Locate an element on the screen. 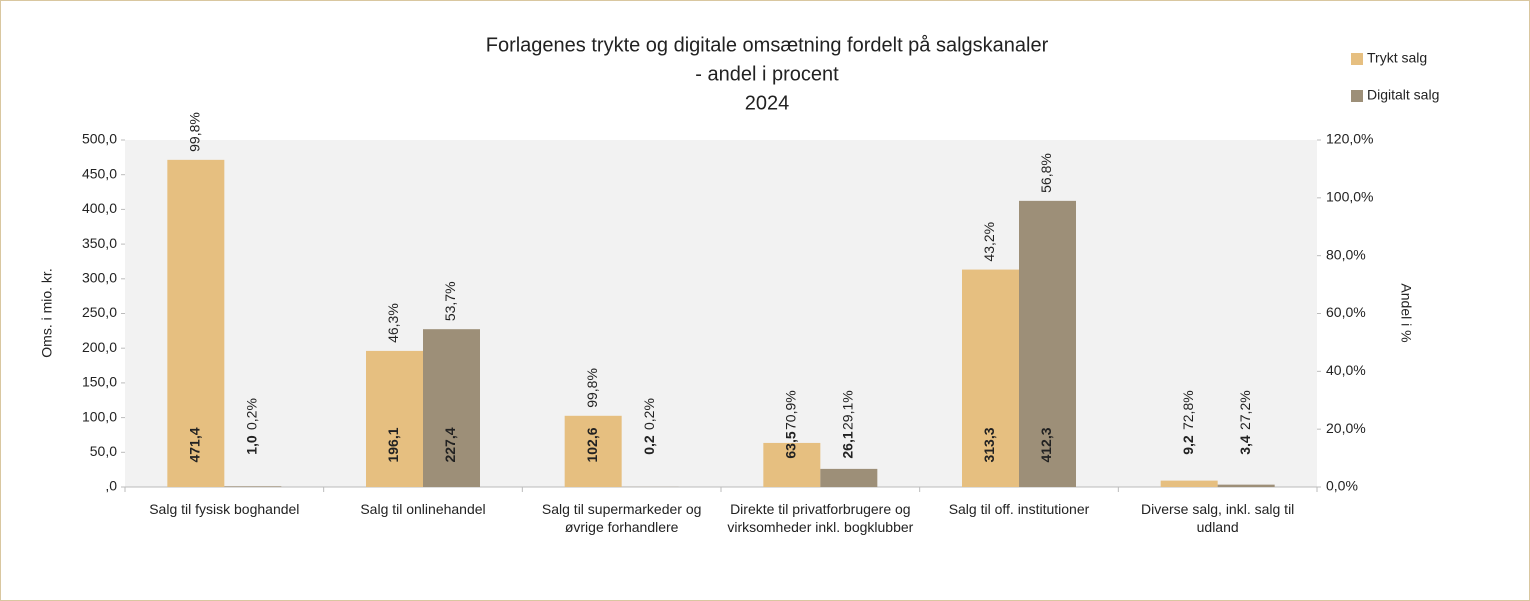 The height and width of the screenshot is (601, 1530). share-label: 46,3% is located at coordinates (393, 323).